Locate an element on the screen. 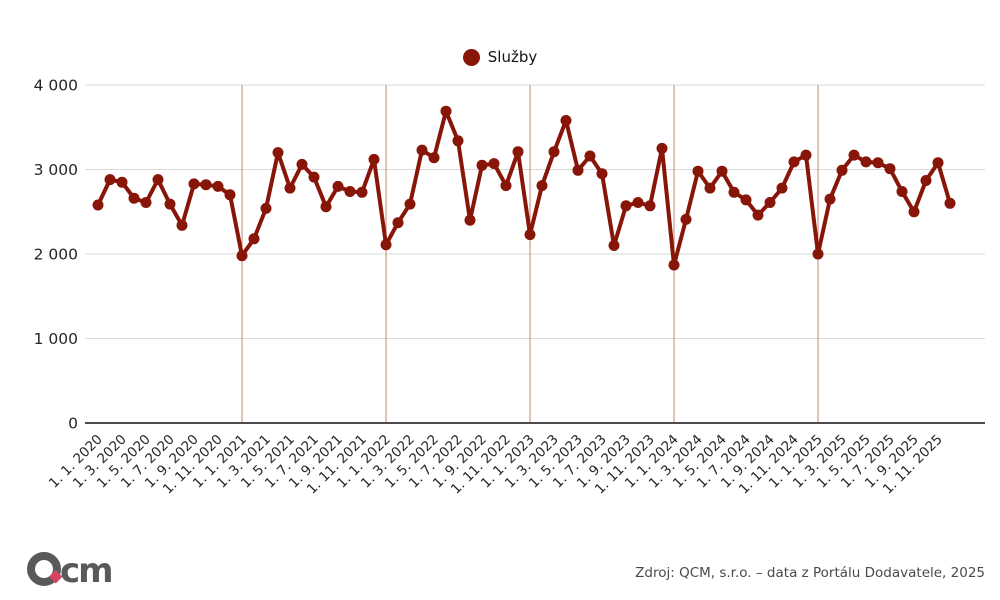  y-axis-label: 4 000 is located at coordinates (56, 86).